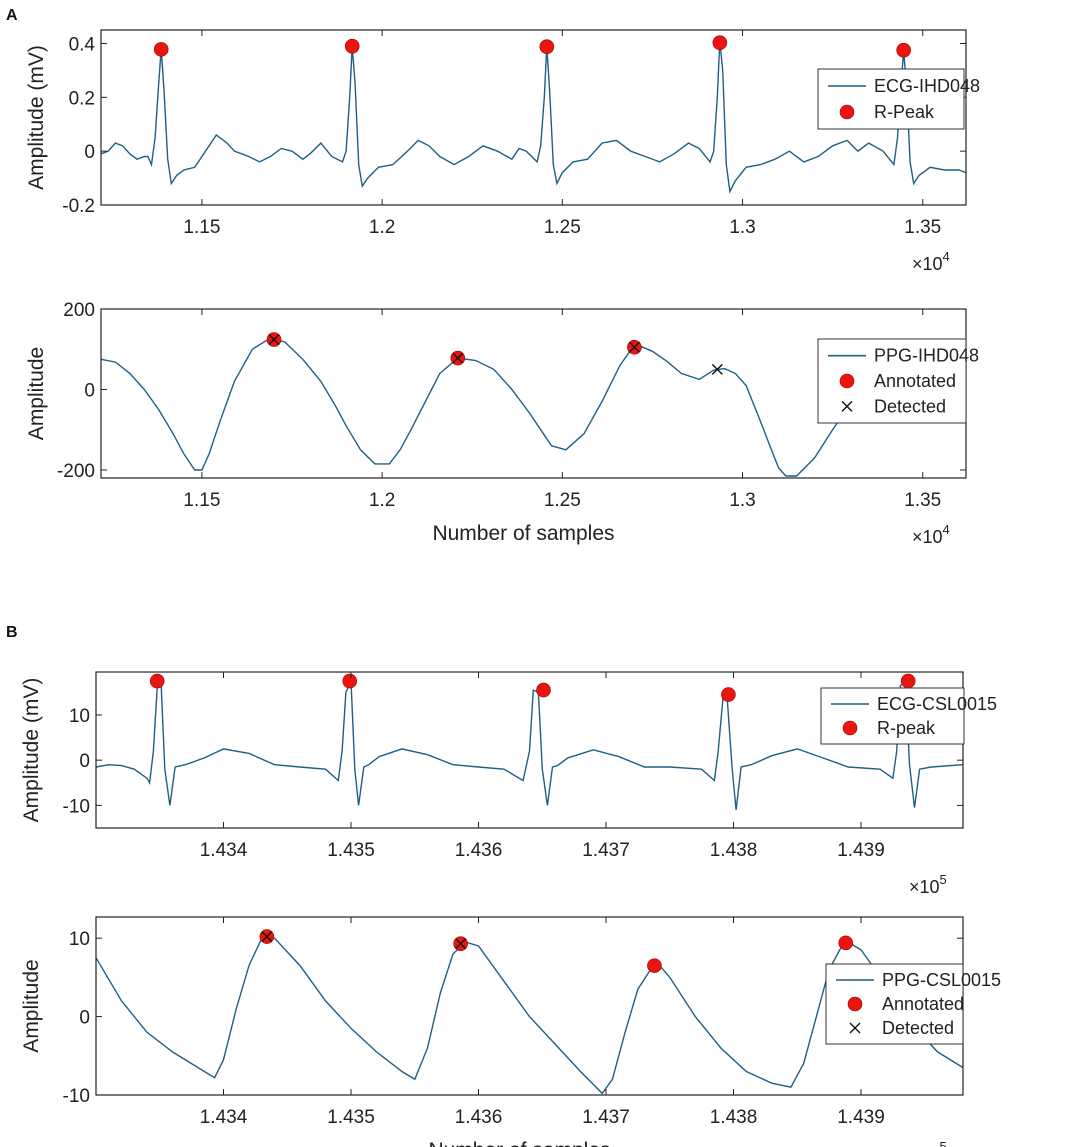 The image size is (1084, 1147). I want to click on y-tick-label: 200, so click(79, 310).